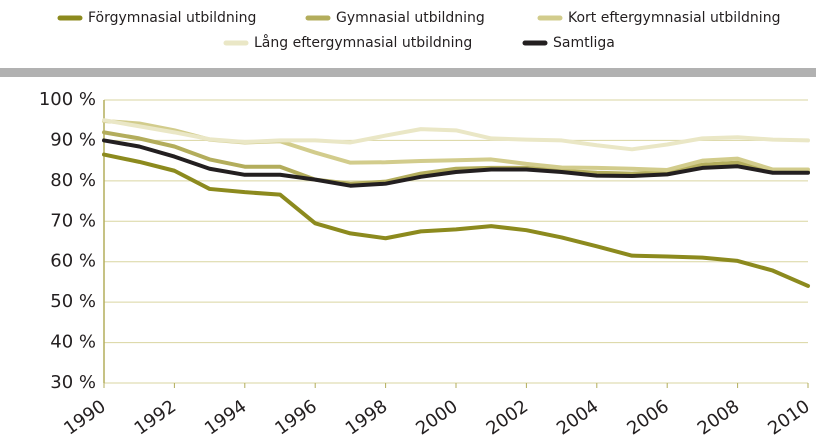 This screenshot has height=440, width=816. What do you see at coordinates (367, 417) in the screenshot?
I see `x-tick-label: 1998` at bounding box center [367, 417].